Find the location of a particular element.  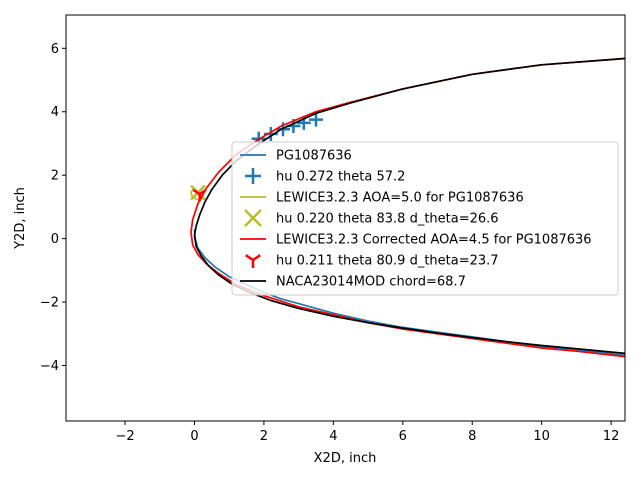

y-tick-label: 0 is located at coordinates (55, 239).